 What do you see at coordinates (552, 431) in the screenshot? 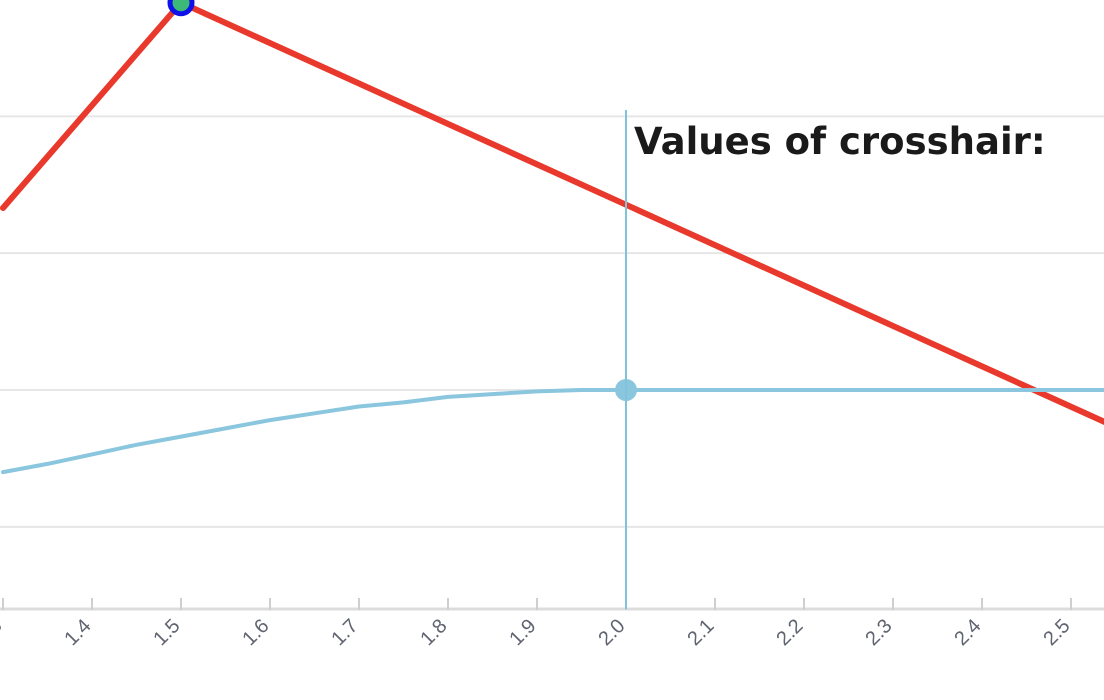
I see `series-2-line` at bounding box center [552, 431].